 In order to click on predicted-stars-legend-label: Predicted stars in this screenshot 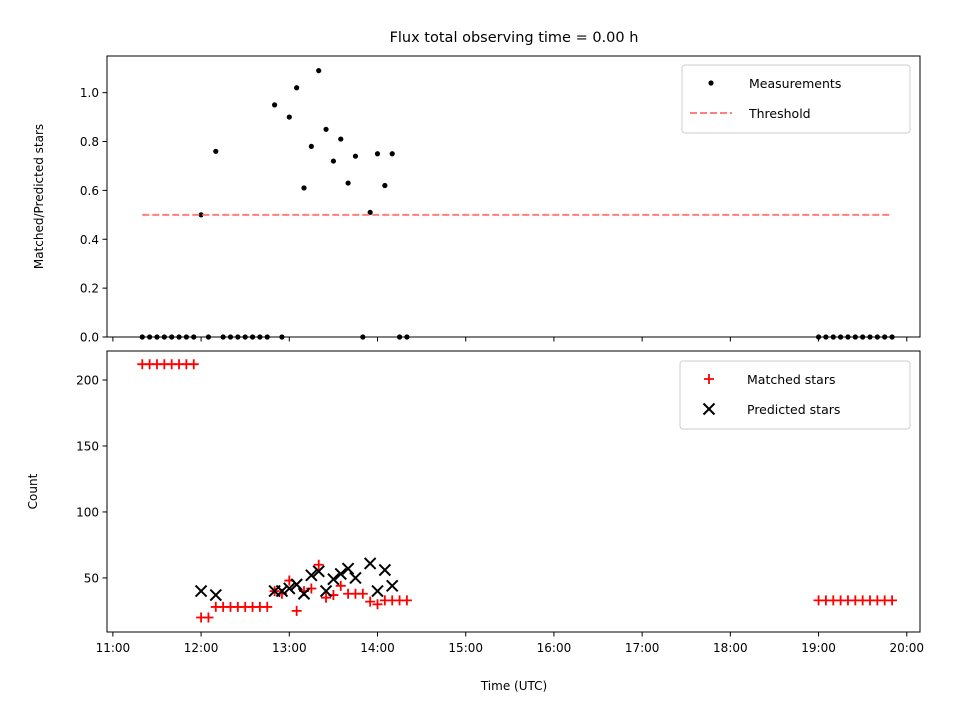, I will do `click(793, 409)`.